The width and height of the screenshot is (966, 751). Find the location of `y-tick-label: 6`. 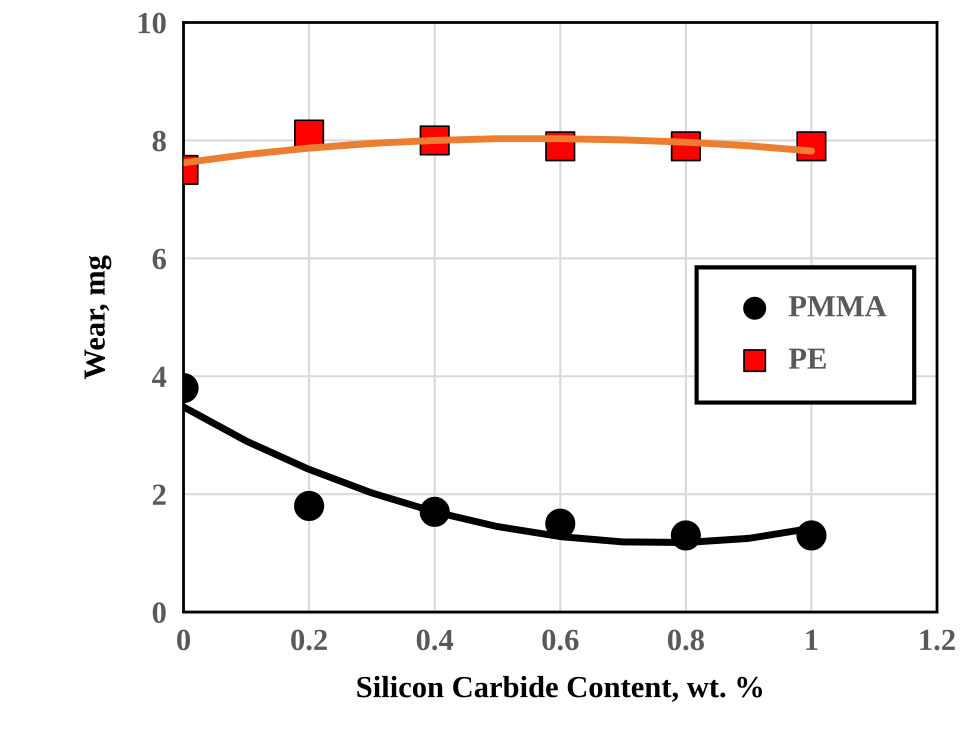

y-tick-label: 6 is located at coordinates (159, 259).